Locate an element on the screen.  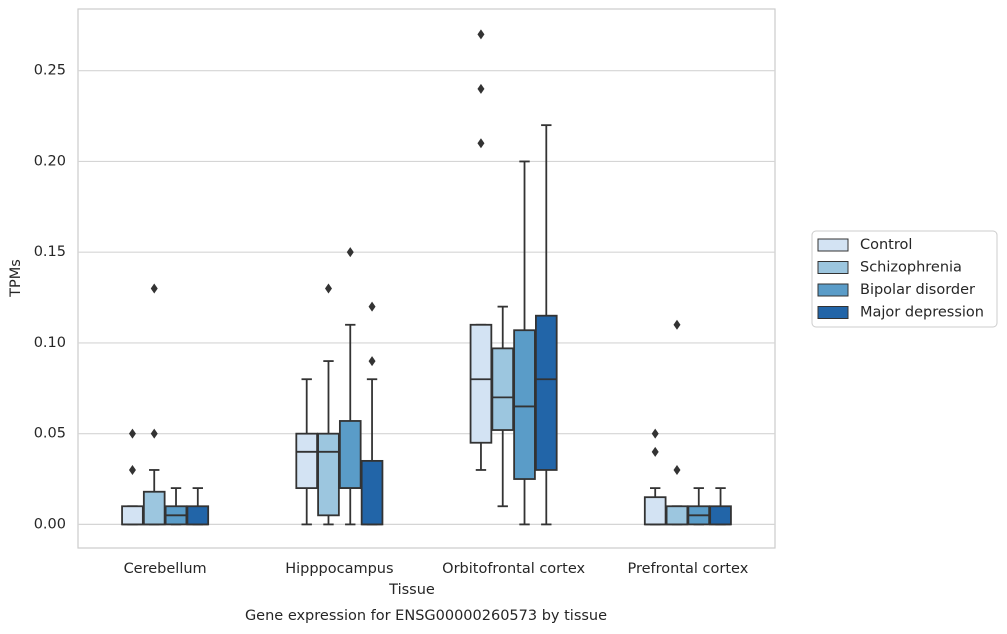
x-tick-label: Orbitofrontal cortex is located at coordinates (513, 569).